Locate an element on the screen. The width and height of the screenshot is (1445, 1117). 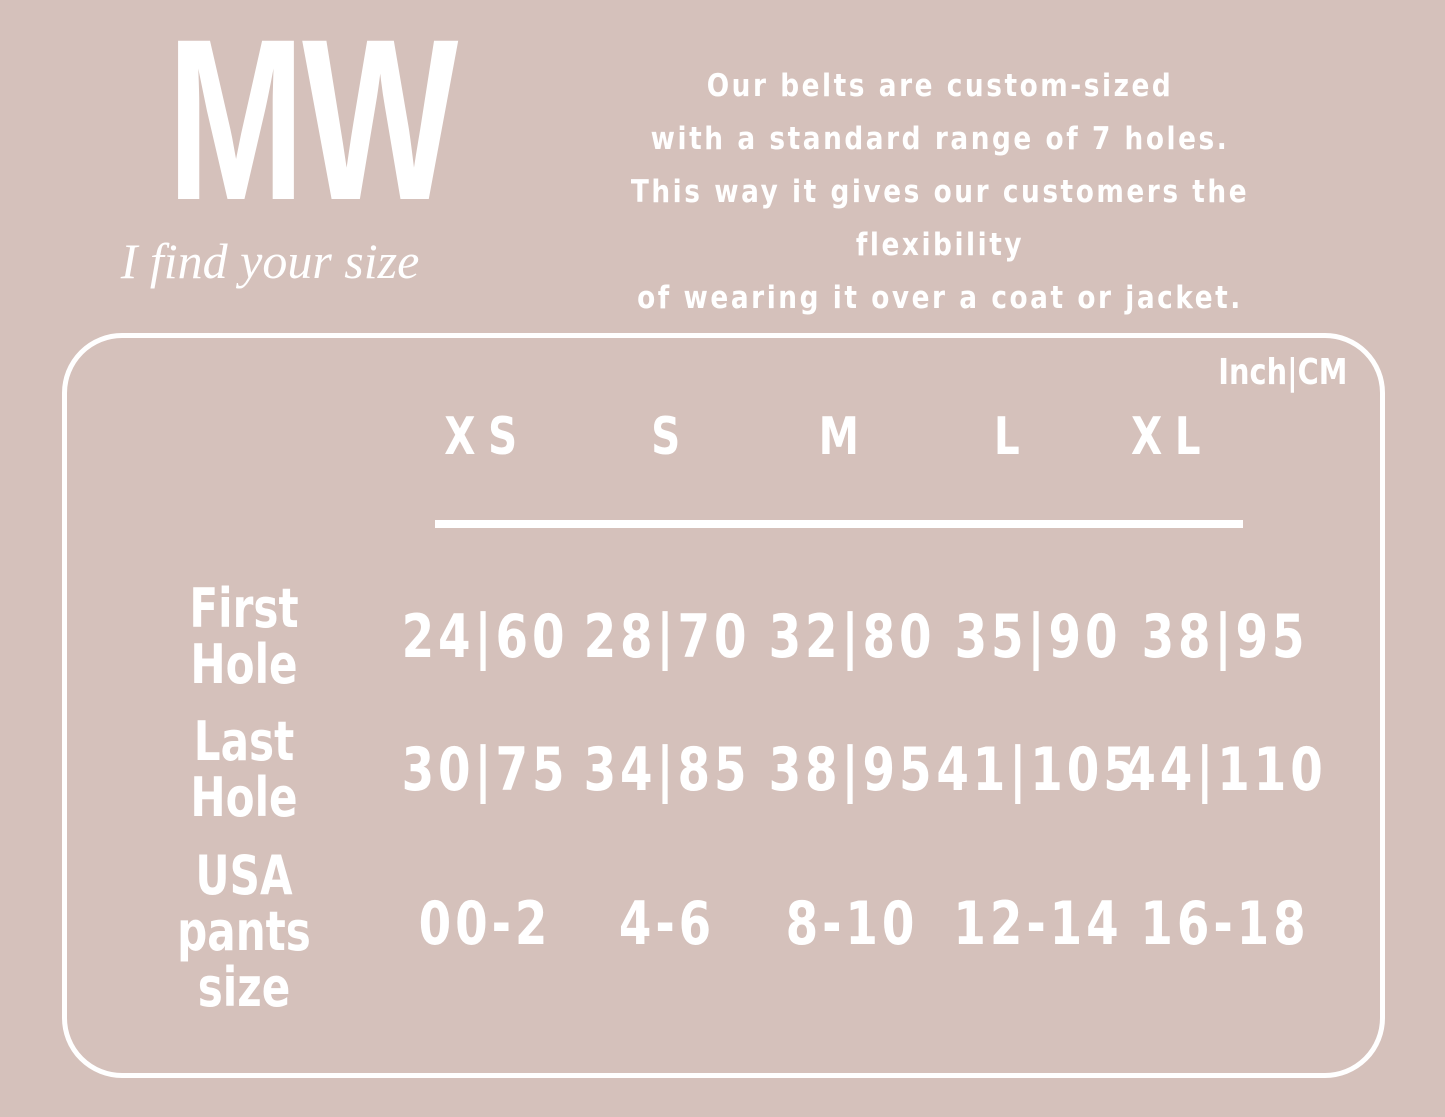
cell-value: 12-14 is located at coordinates (1038, 924).